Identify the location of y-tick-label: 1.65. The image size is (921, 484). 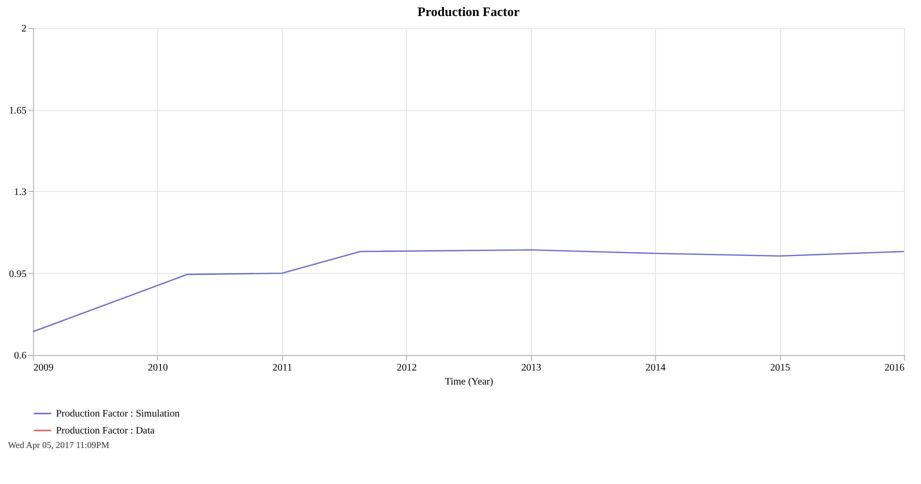
(17, 110).